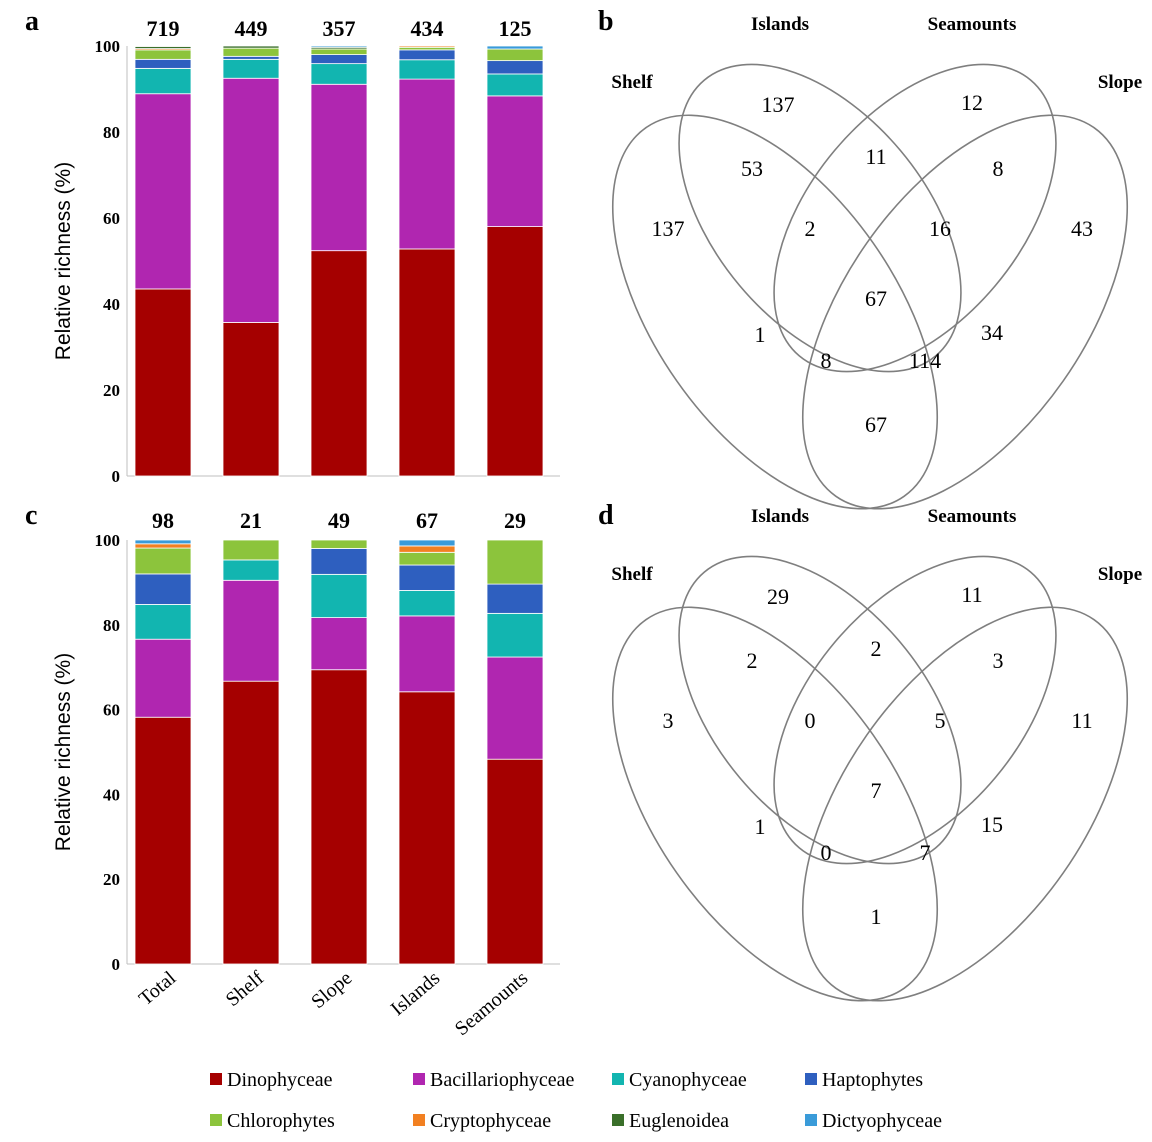  I want to click on venn-count: 3, so click(668, 720).